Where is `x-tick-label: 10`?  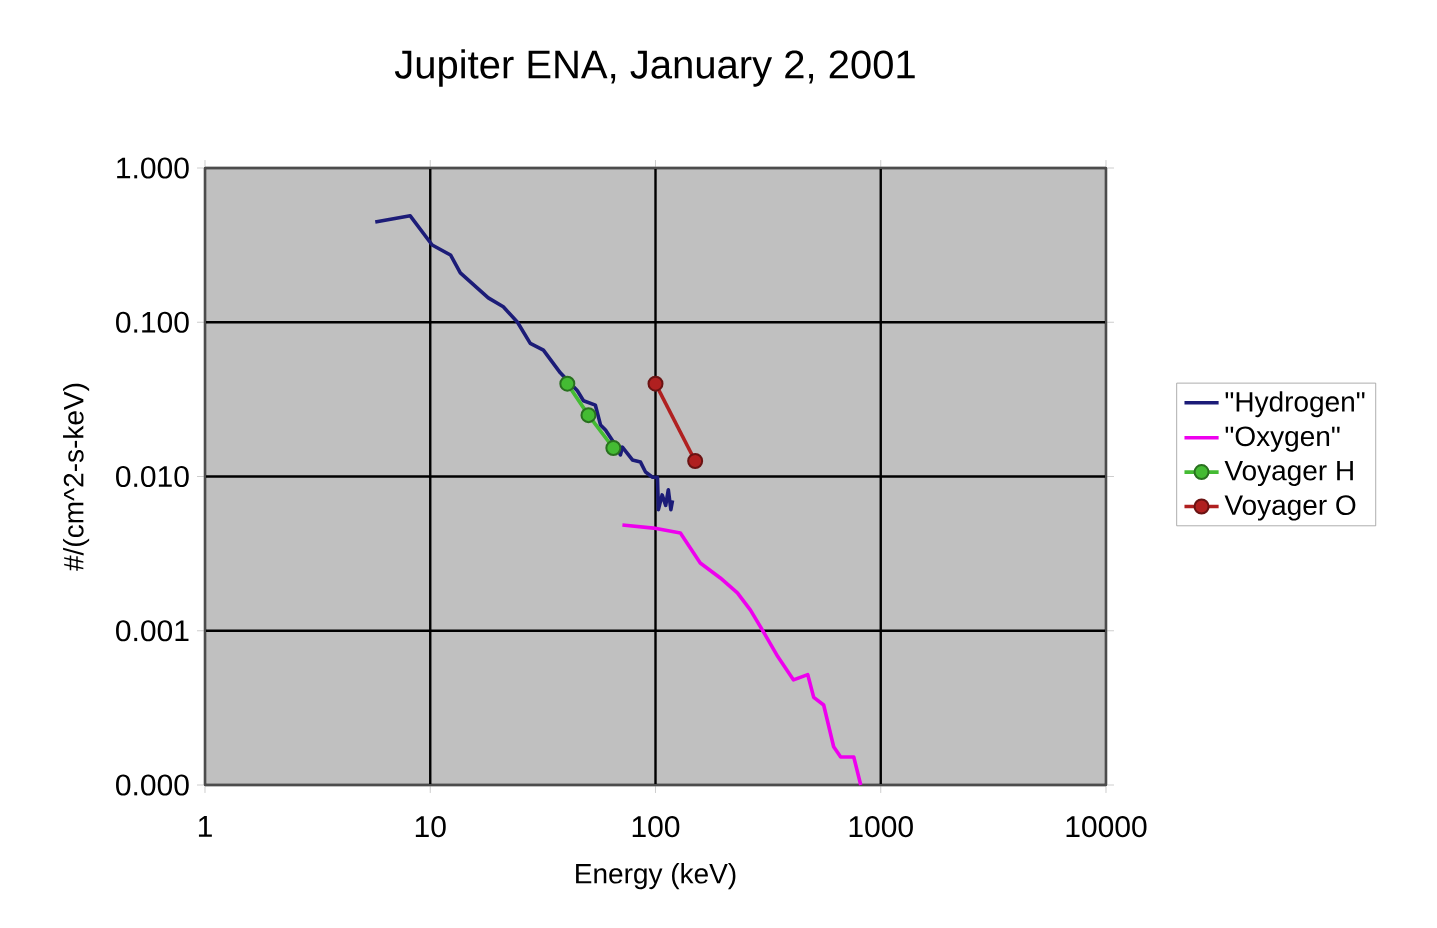
x-tick-label: 10 is located at coordinates (430, 827).